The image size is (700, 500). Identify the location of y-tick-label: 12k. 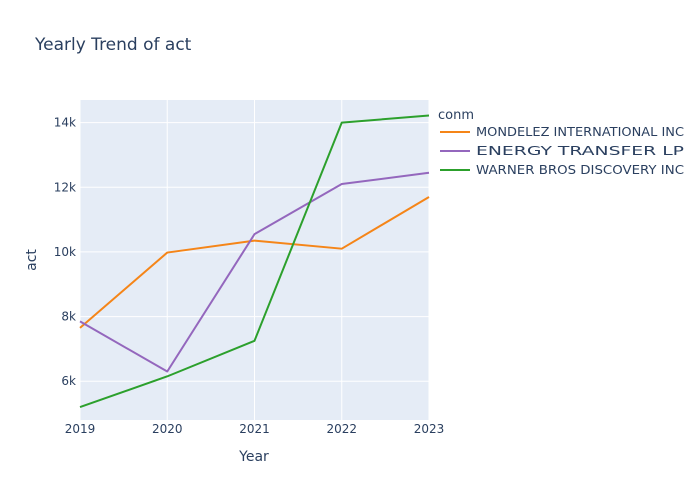
(65, 187).